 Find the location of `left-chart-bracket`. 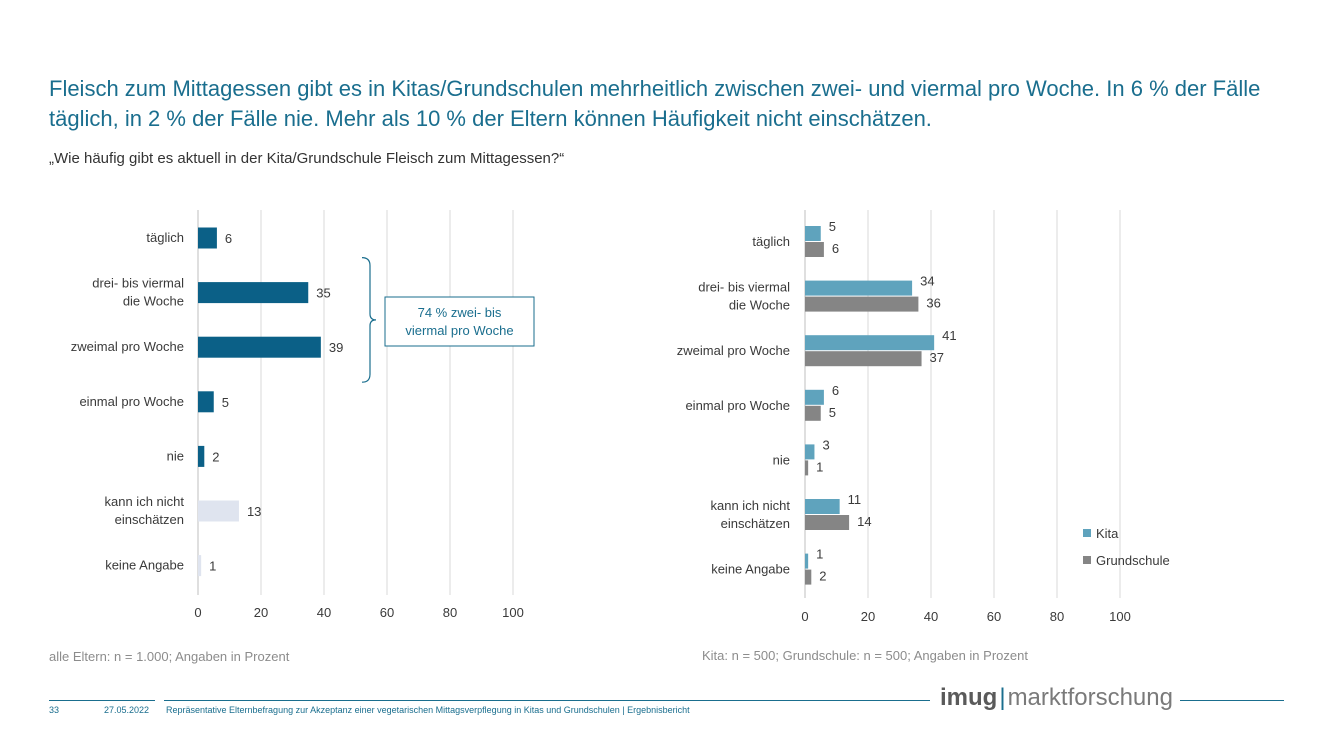

left-chart-bracket is located at coordinates (369, 320).